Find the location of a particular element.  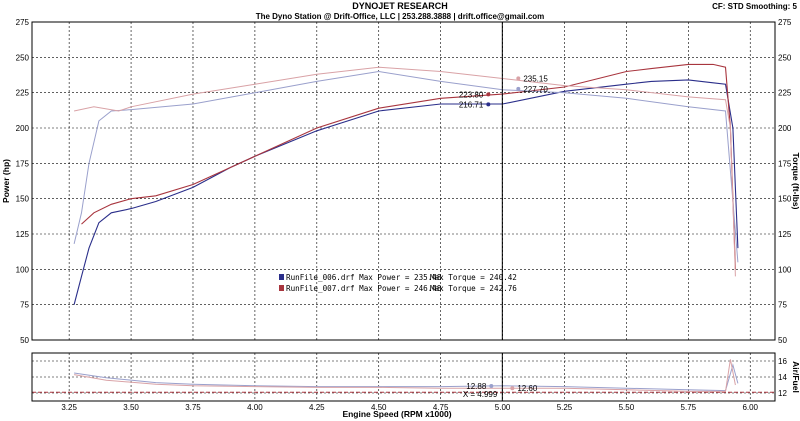

y-tick-label-torque: 75 is located at coordinates (782, 305).